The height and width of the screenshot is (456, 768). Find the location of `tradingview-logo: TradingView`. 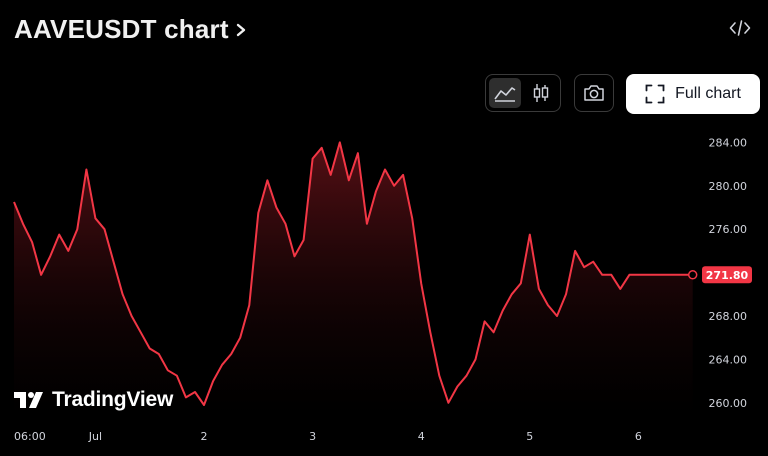

tradingview-logo: TradingView is located at coordinates (93, 400).